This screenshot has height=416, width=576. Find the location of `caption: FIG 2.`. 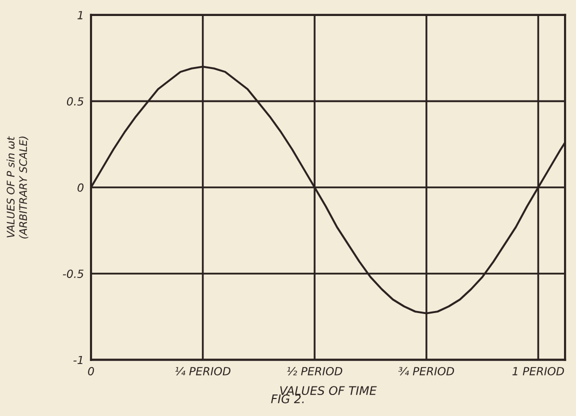

caption: FIG 2. is located at coordinates (287, 399).